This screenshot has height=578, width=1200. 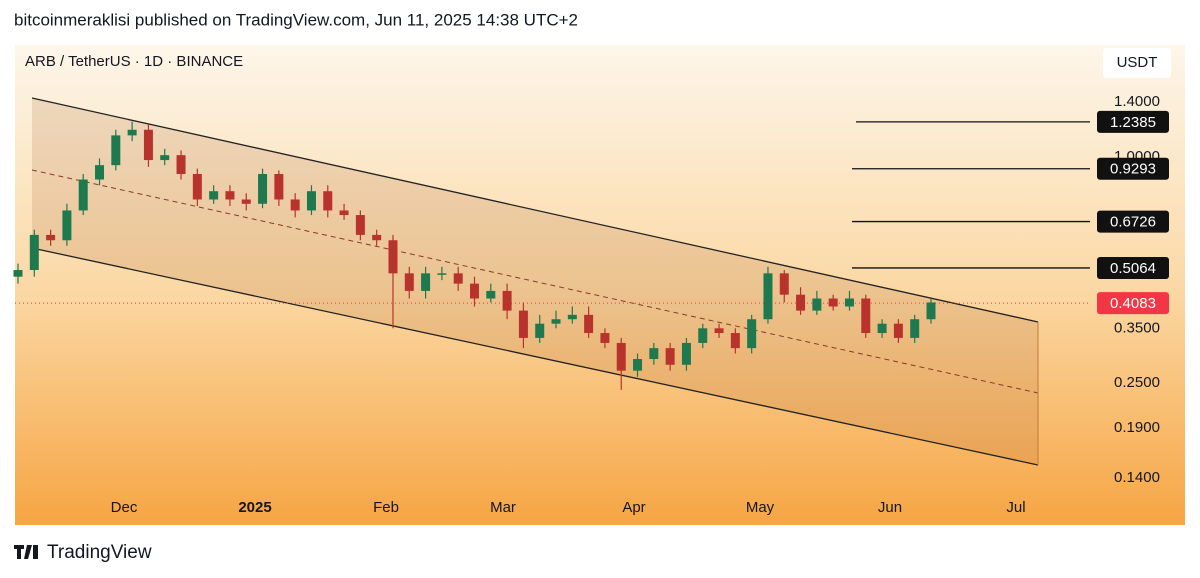 I want to click on y-tick-label: 1.4000, so click(x=1137, y=101).